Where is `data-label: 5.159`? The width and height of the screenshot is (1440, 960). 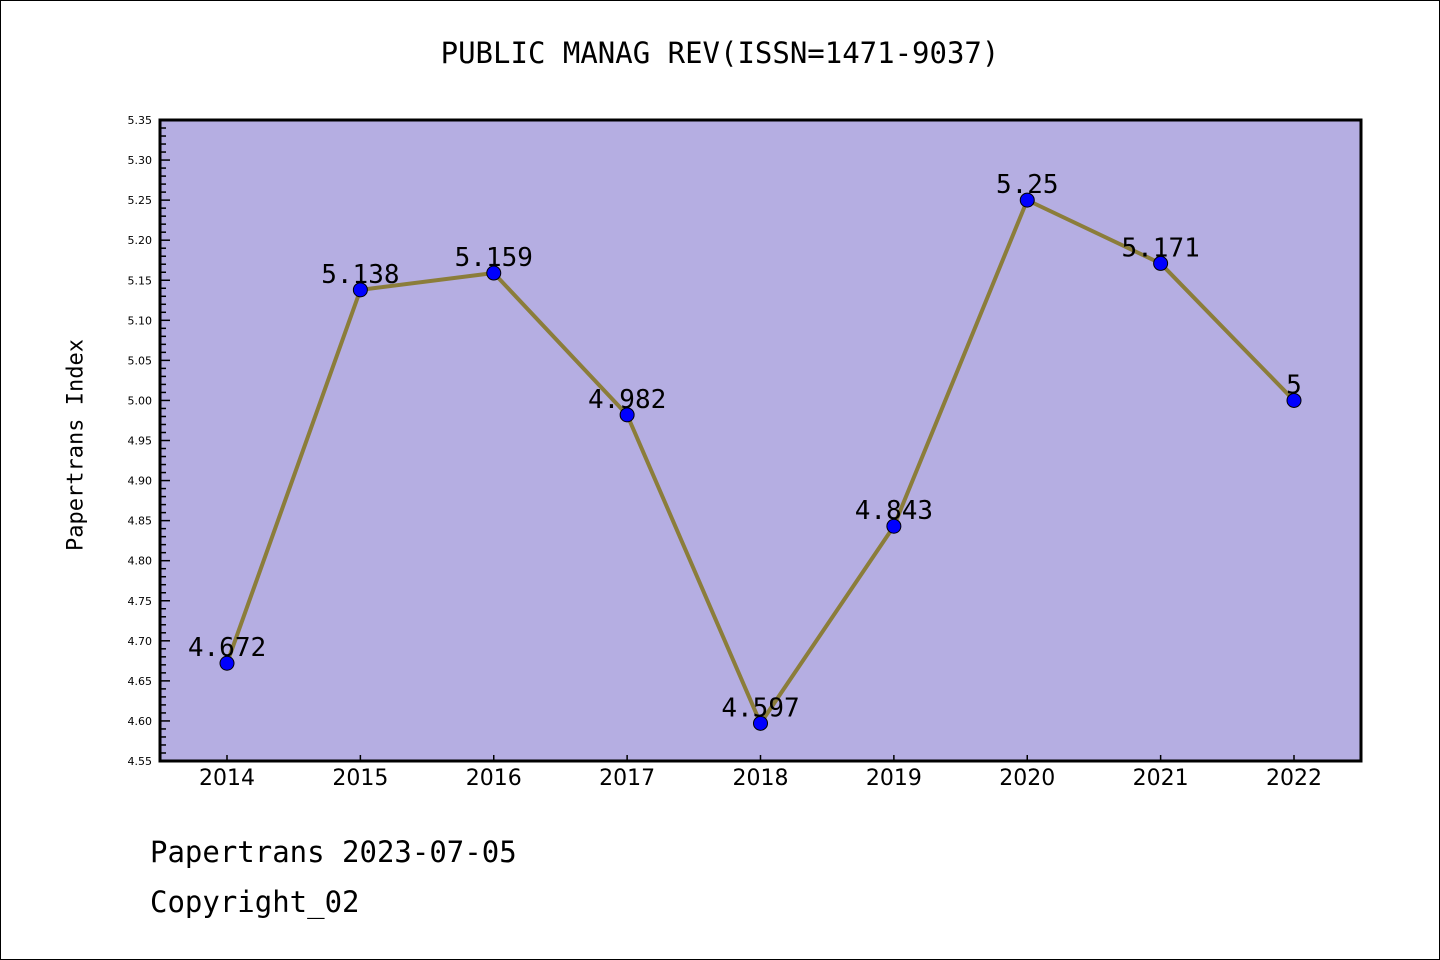
data-label: 5.159 is located at coordinates (494, 258).